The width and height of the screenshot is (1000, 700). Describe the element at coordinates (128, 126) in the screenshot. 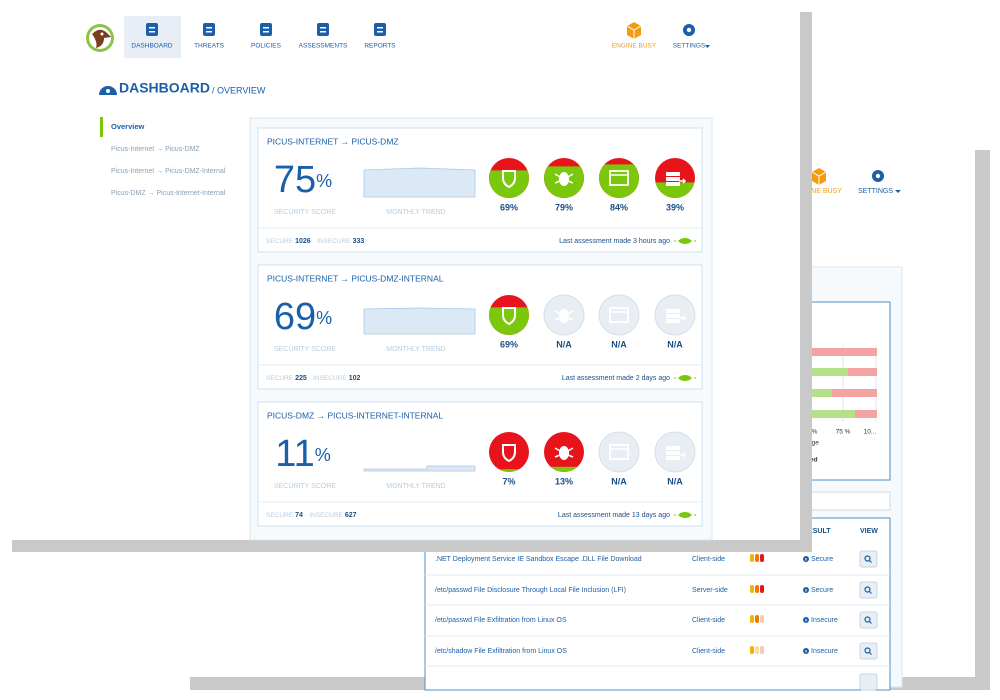

I see `sidebar-item: Overview` at that location.